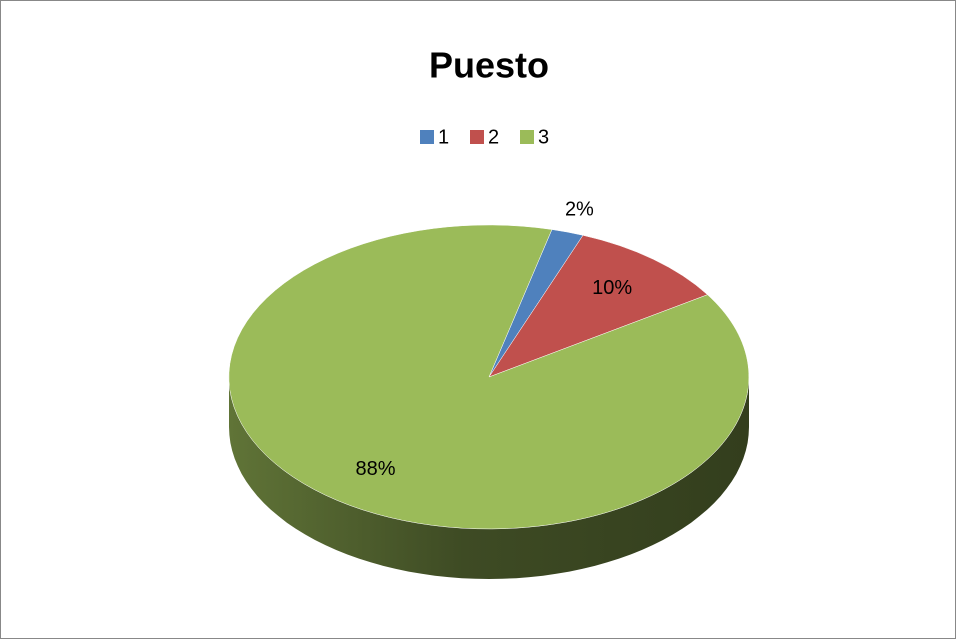 This screenshot has height=639, width=956. Describe the element at coordinates (375, 469) in the screenshot. I see `data-label: 88%` at that location.